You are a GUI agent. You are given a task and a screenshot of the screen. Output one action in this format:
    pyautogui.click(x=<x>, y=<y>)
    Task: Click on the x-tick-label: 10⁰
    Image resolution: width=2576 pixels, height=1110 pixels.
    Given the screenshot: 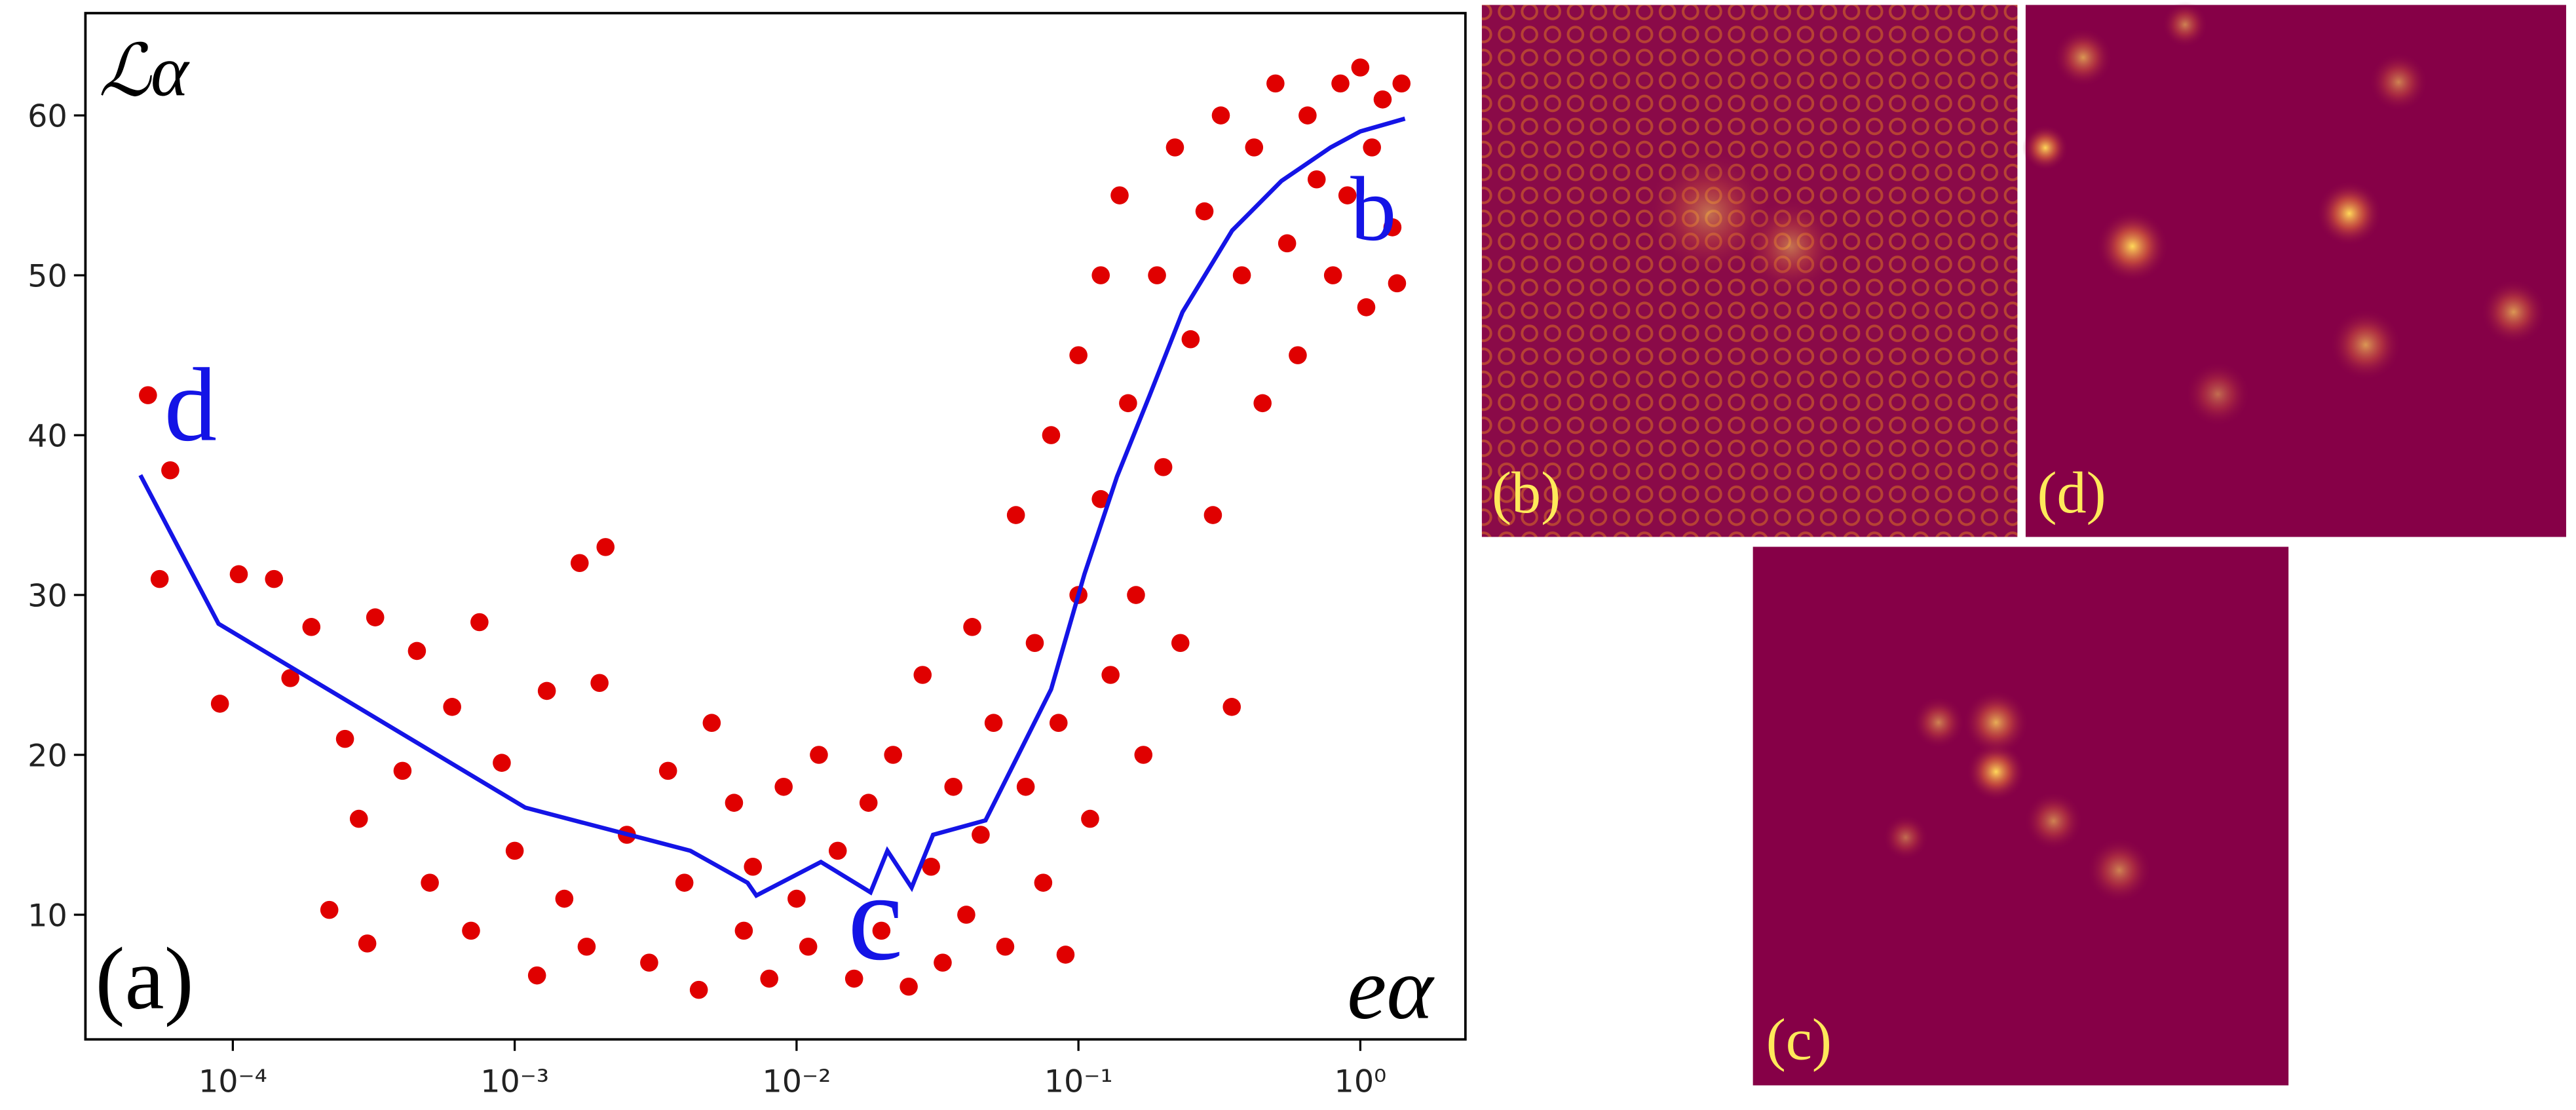 What is the action you would take?
    pyautogui.click(x=1361, y=1081)
    